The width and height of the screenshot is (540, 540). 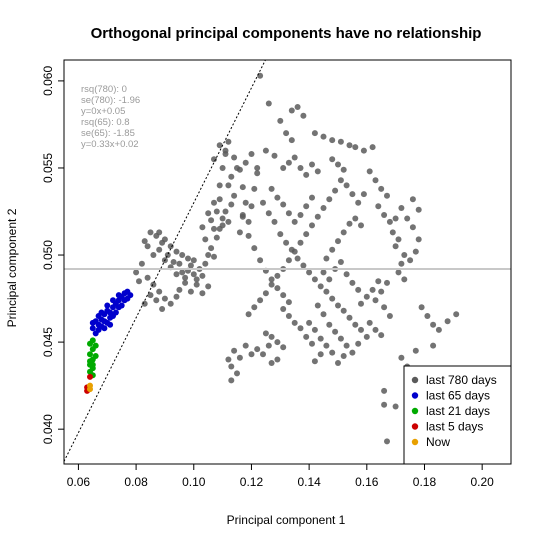 I want to click on y-tick-label: 0.040, so click(x=48, y=429).